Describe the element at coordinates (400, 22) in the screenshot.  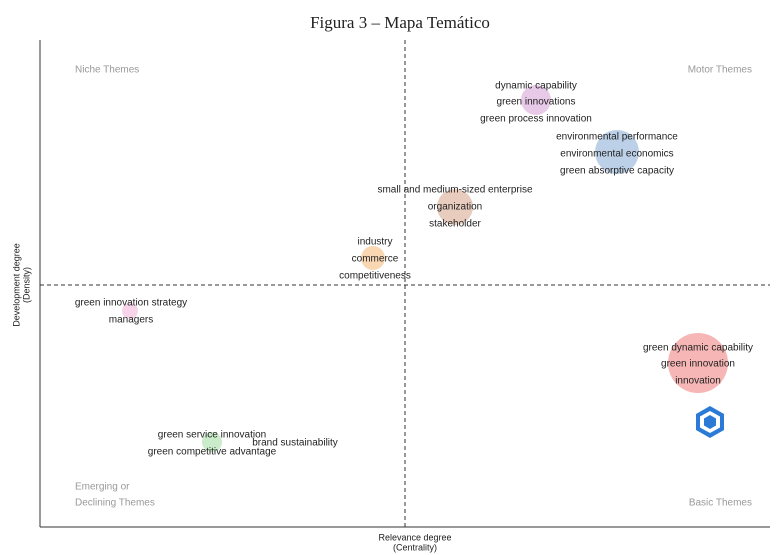
I see `chart-title: Figura 3 – Mapa Temático` at that location.